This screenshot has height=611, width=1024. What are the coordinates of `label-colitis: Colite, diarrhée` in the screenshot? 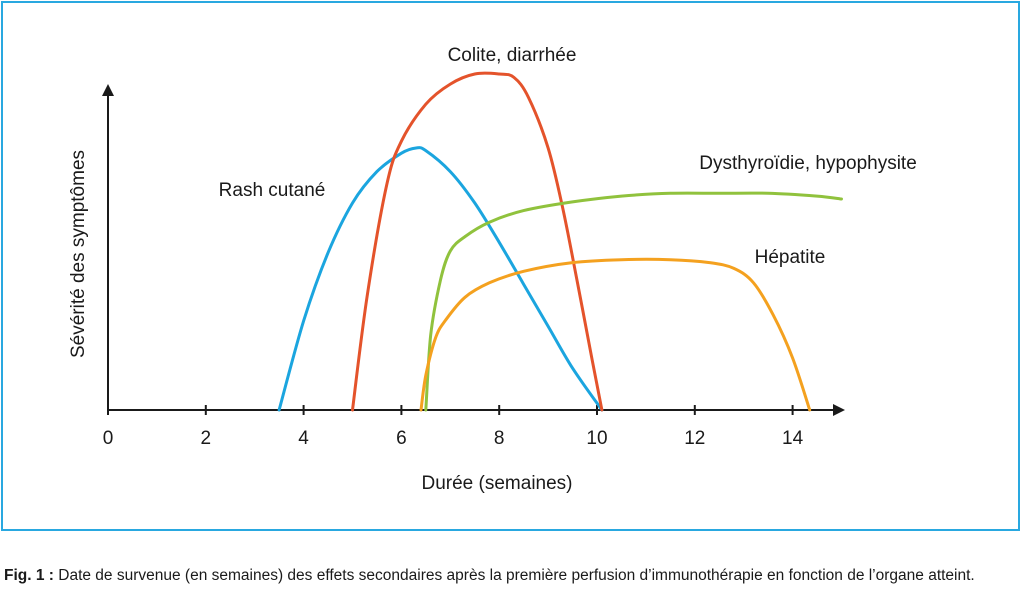 It's located at (512, 55).